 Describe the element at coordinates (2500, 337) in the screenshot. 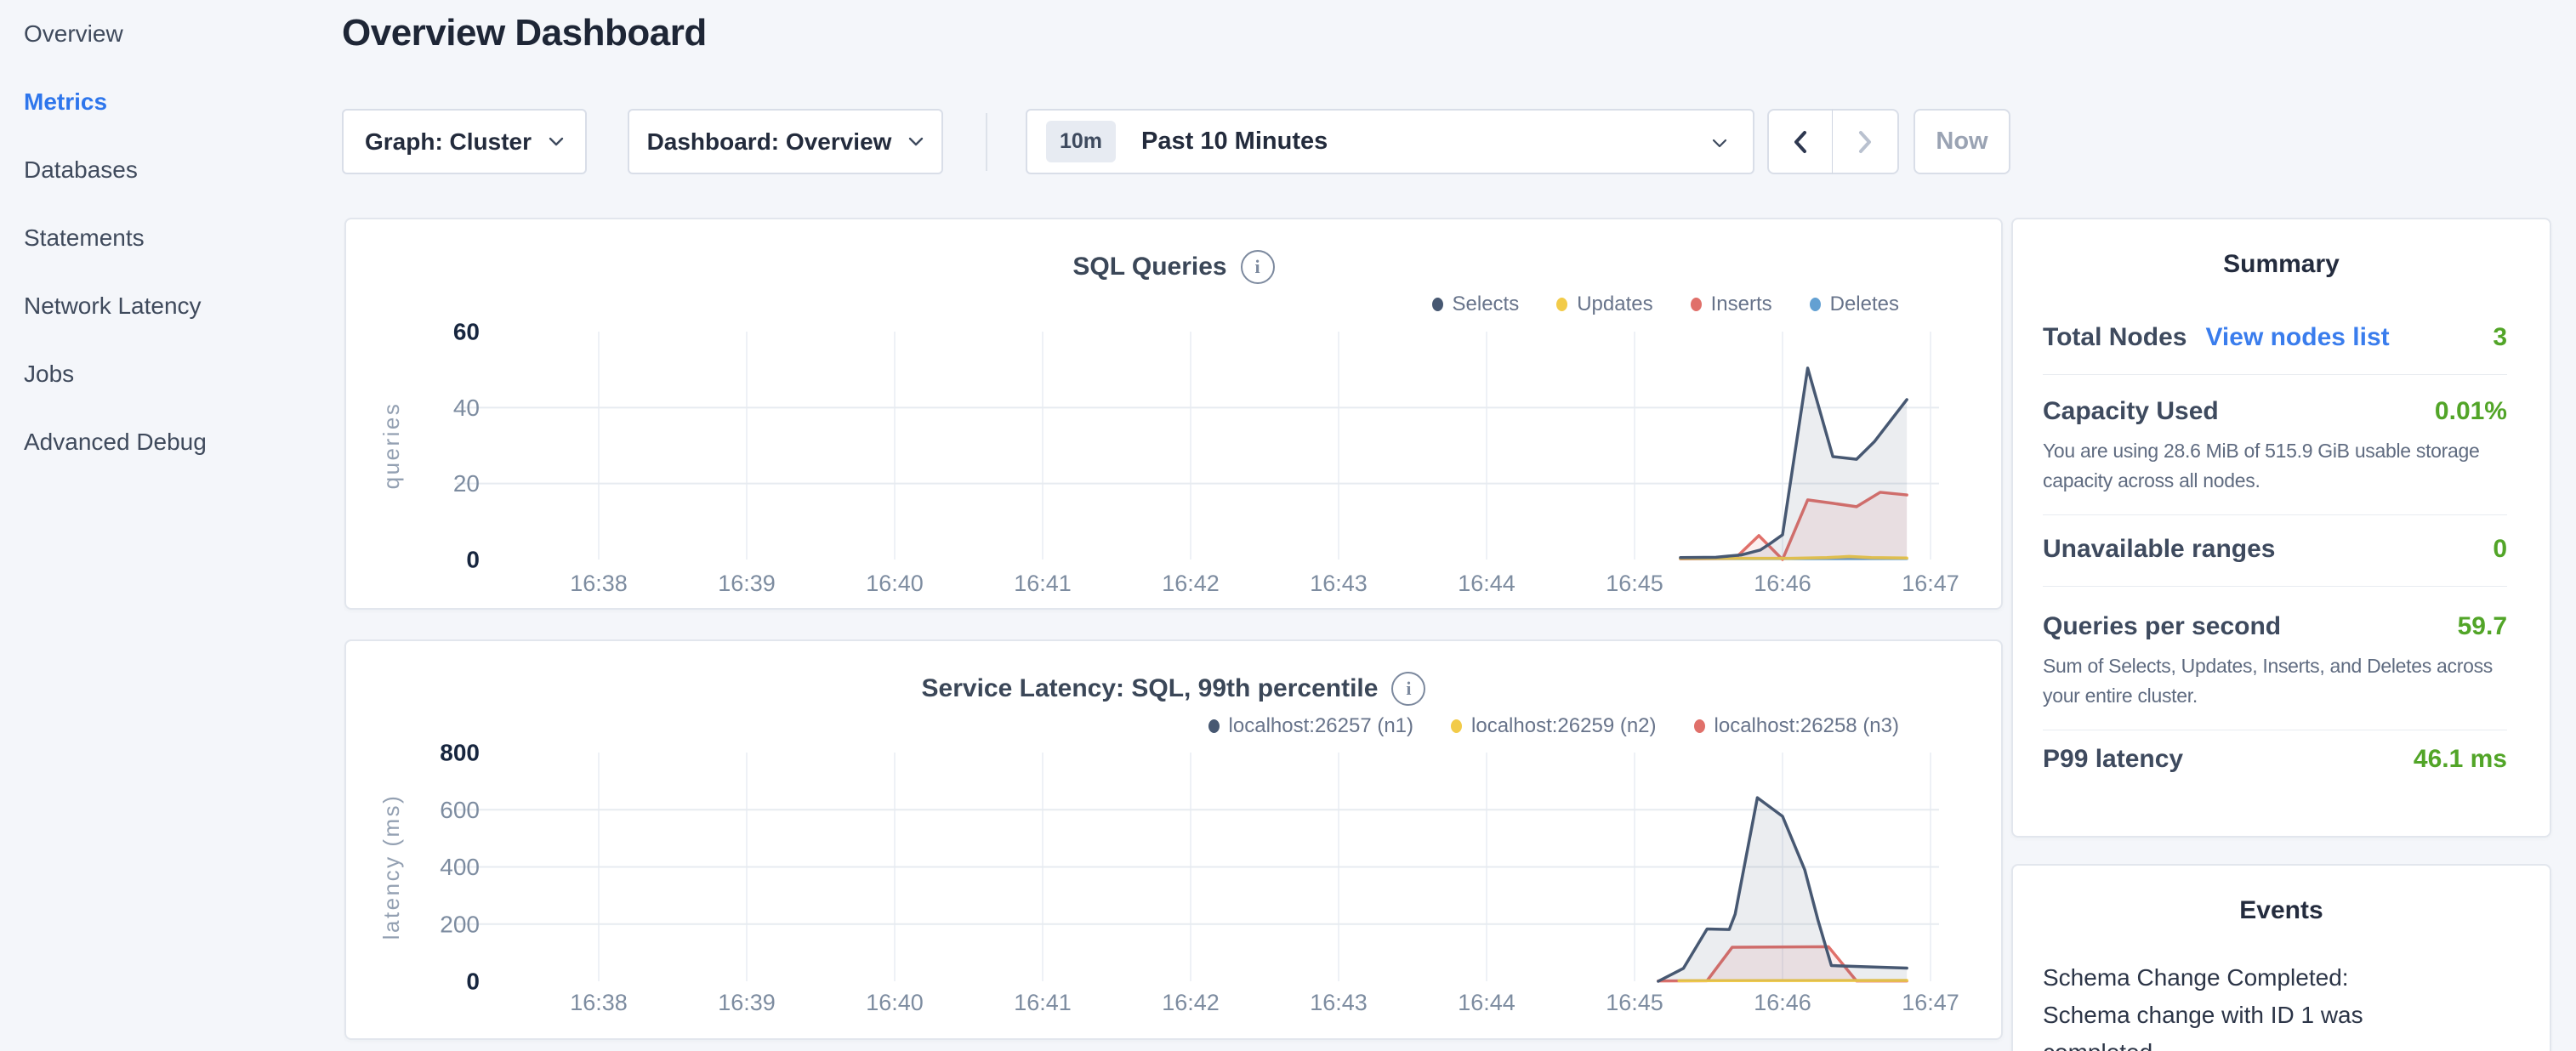

I see `summary-row-value: 3` at that location.